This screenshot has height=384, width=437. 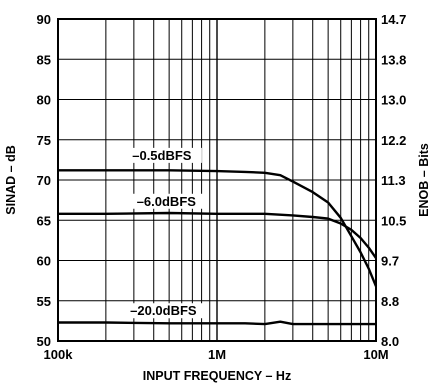 I want to click on y2-tick-label: 12.2, so click(x=393, y=140).